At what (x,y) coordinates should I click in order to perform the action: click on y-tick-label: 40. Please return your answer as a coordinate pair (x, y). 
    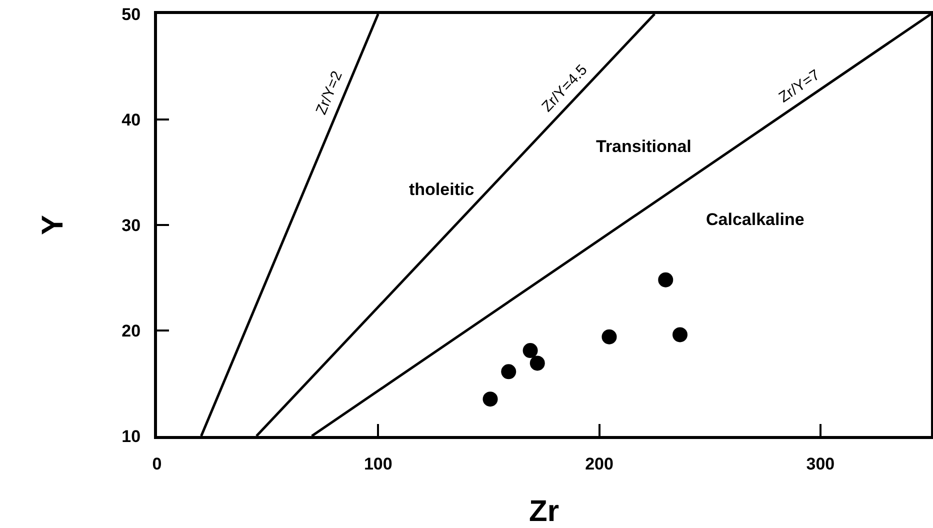
    Looking at the image, I should click on (131, 120).